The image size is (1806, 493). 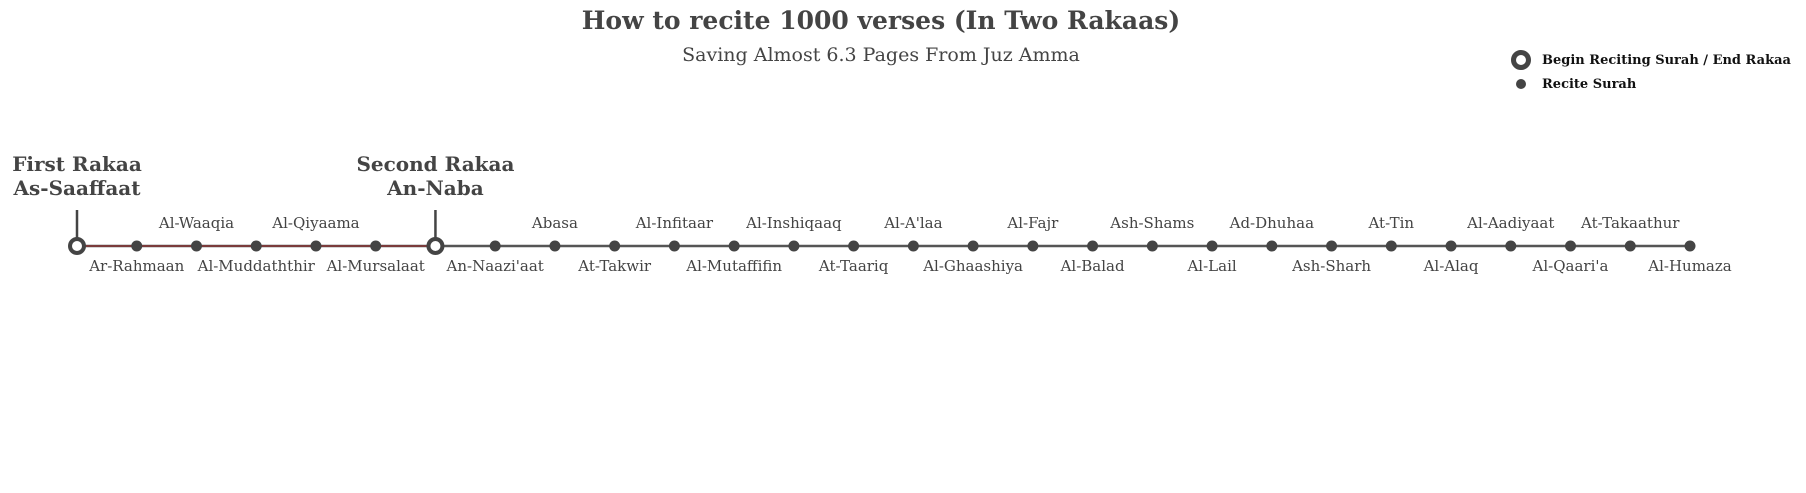 I want to click on surah-label: Al-A'laa, so click(x=912, y=223).